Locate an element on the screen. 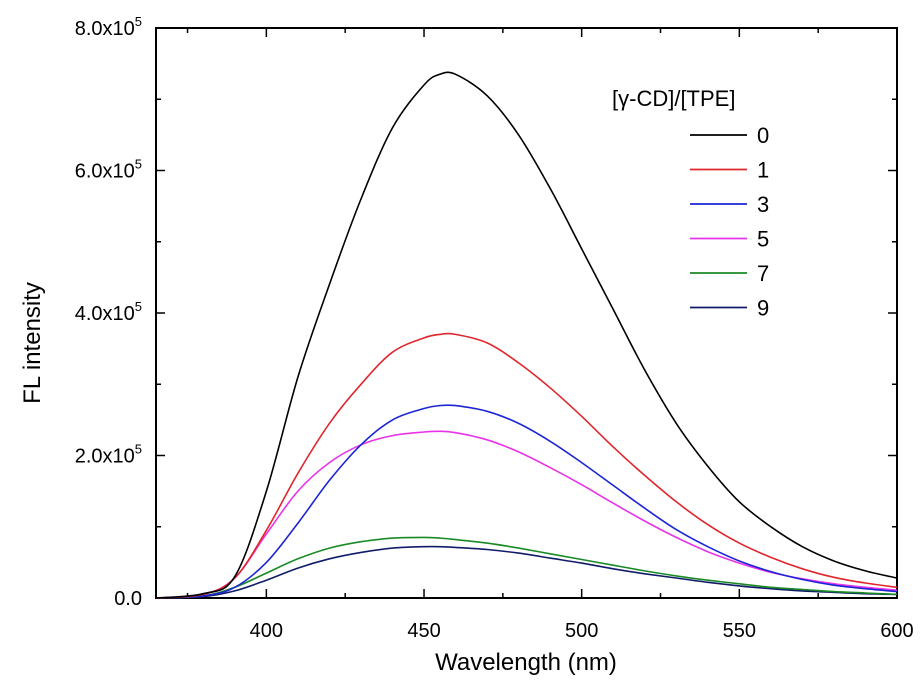 Image resolution: width=924 pixels, height=682 pixels. legend-label-7: 7 is located at coordinates (763, 273).